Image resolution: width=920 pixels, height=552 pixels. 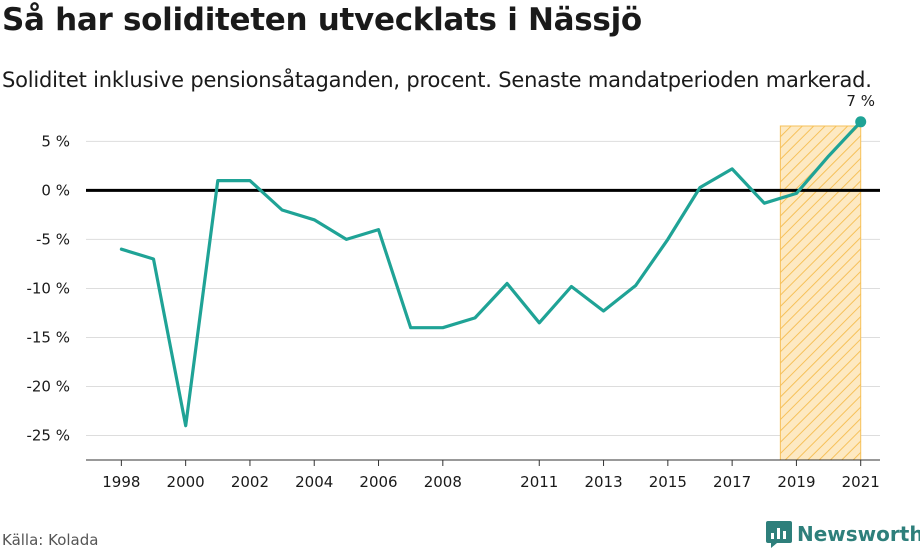 I want to click on brand-name: Newsworthy, so click(x=858, y=534).